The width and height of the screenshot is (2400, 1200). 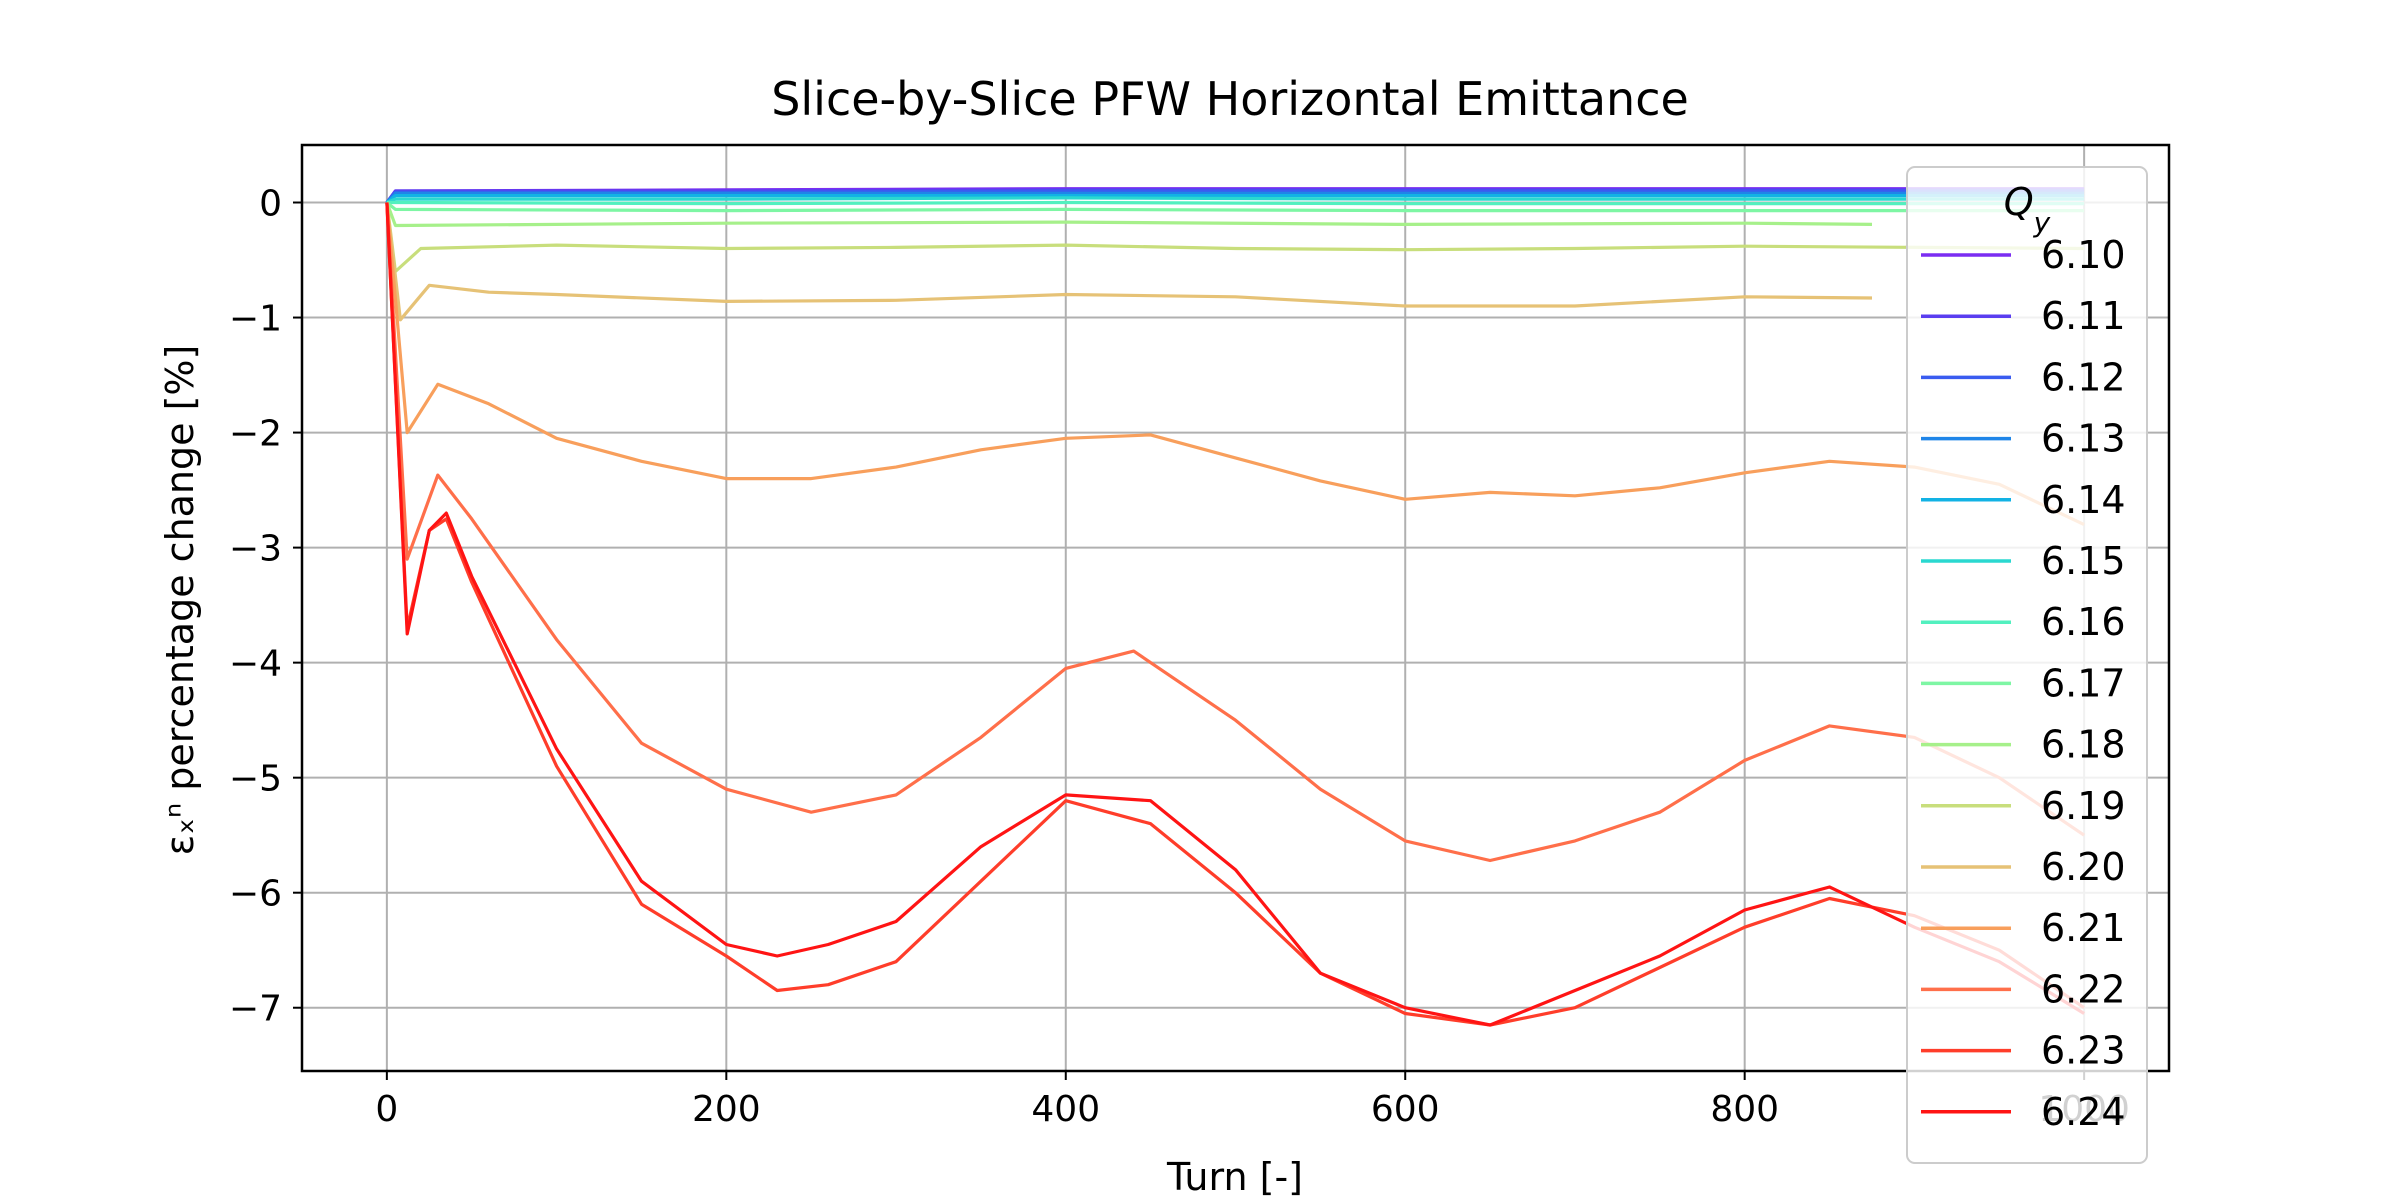 I want to click on y-tick-label: 0, so click(x=270, y=204).